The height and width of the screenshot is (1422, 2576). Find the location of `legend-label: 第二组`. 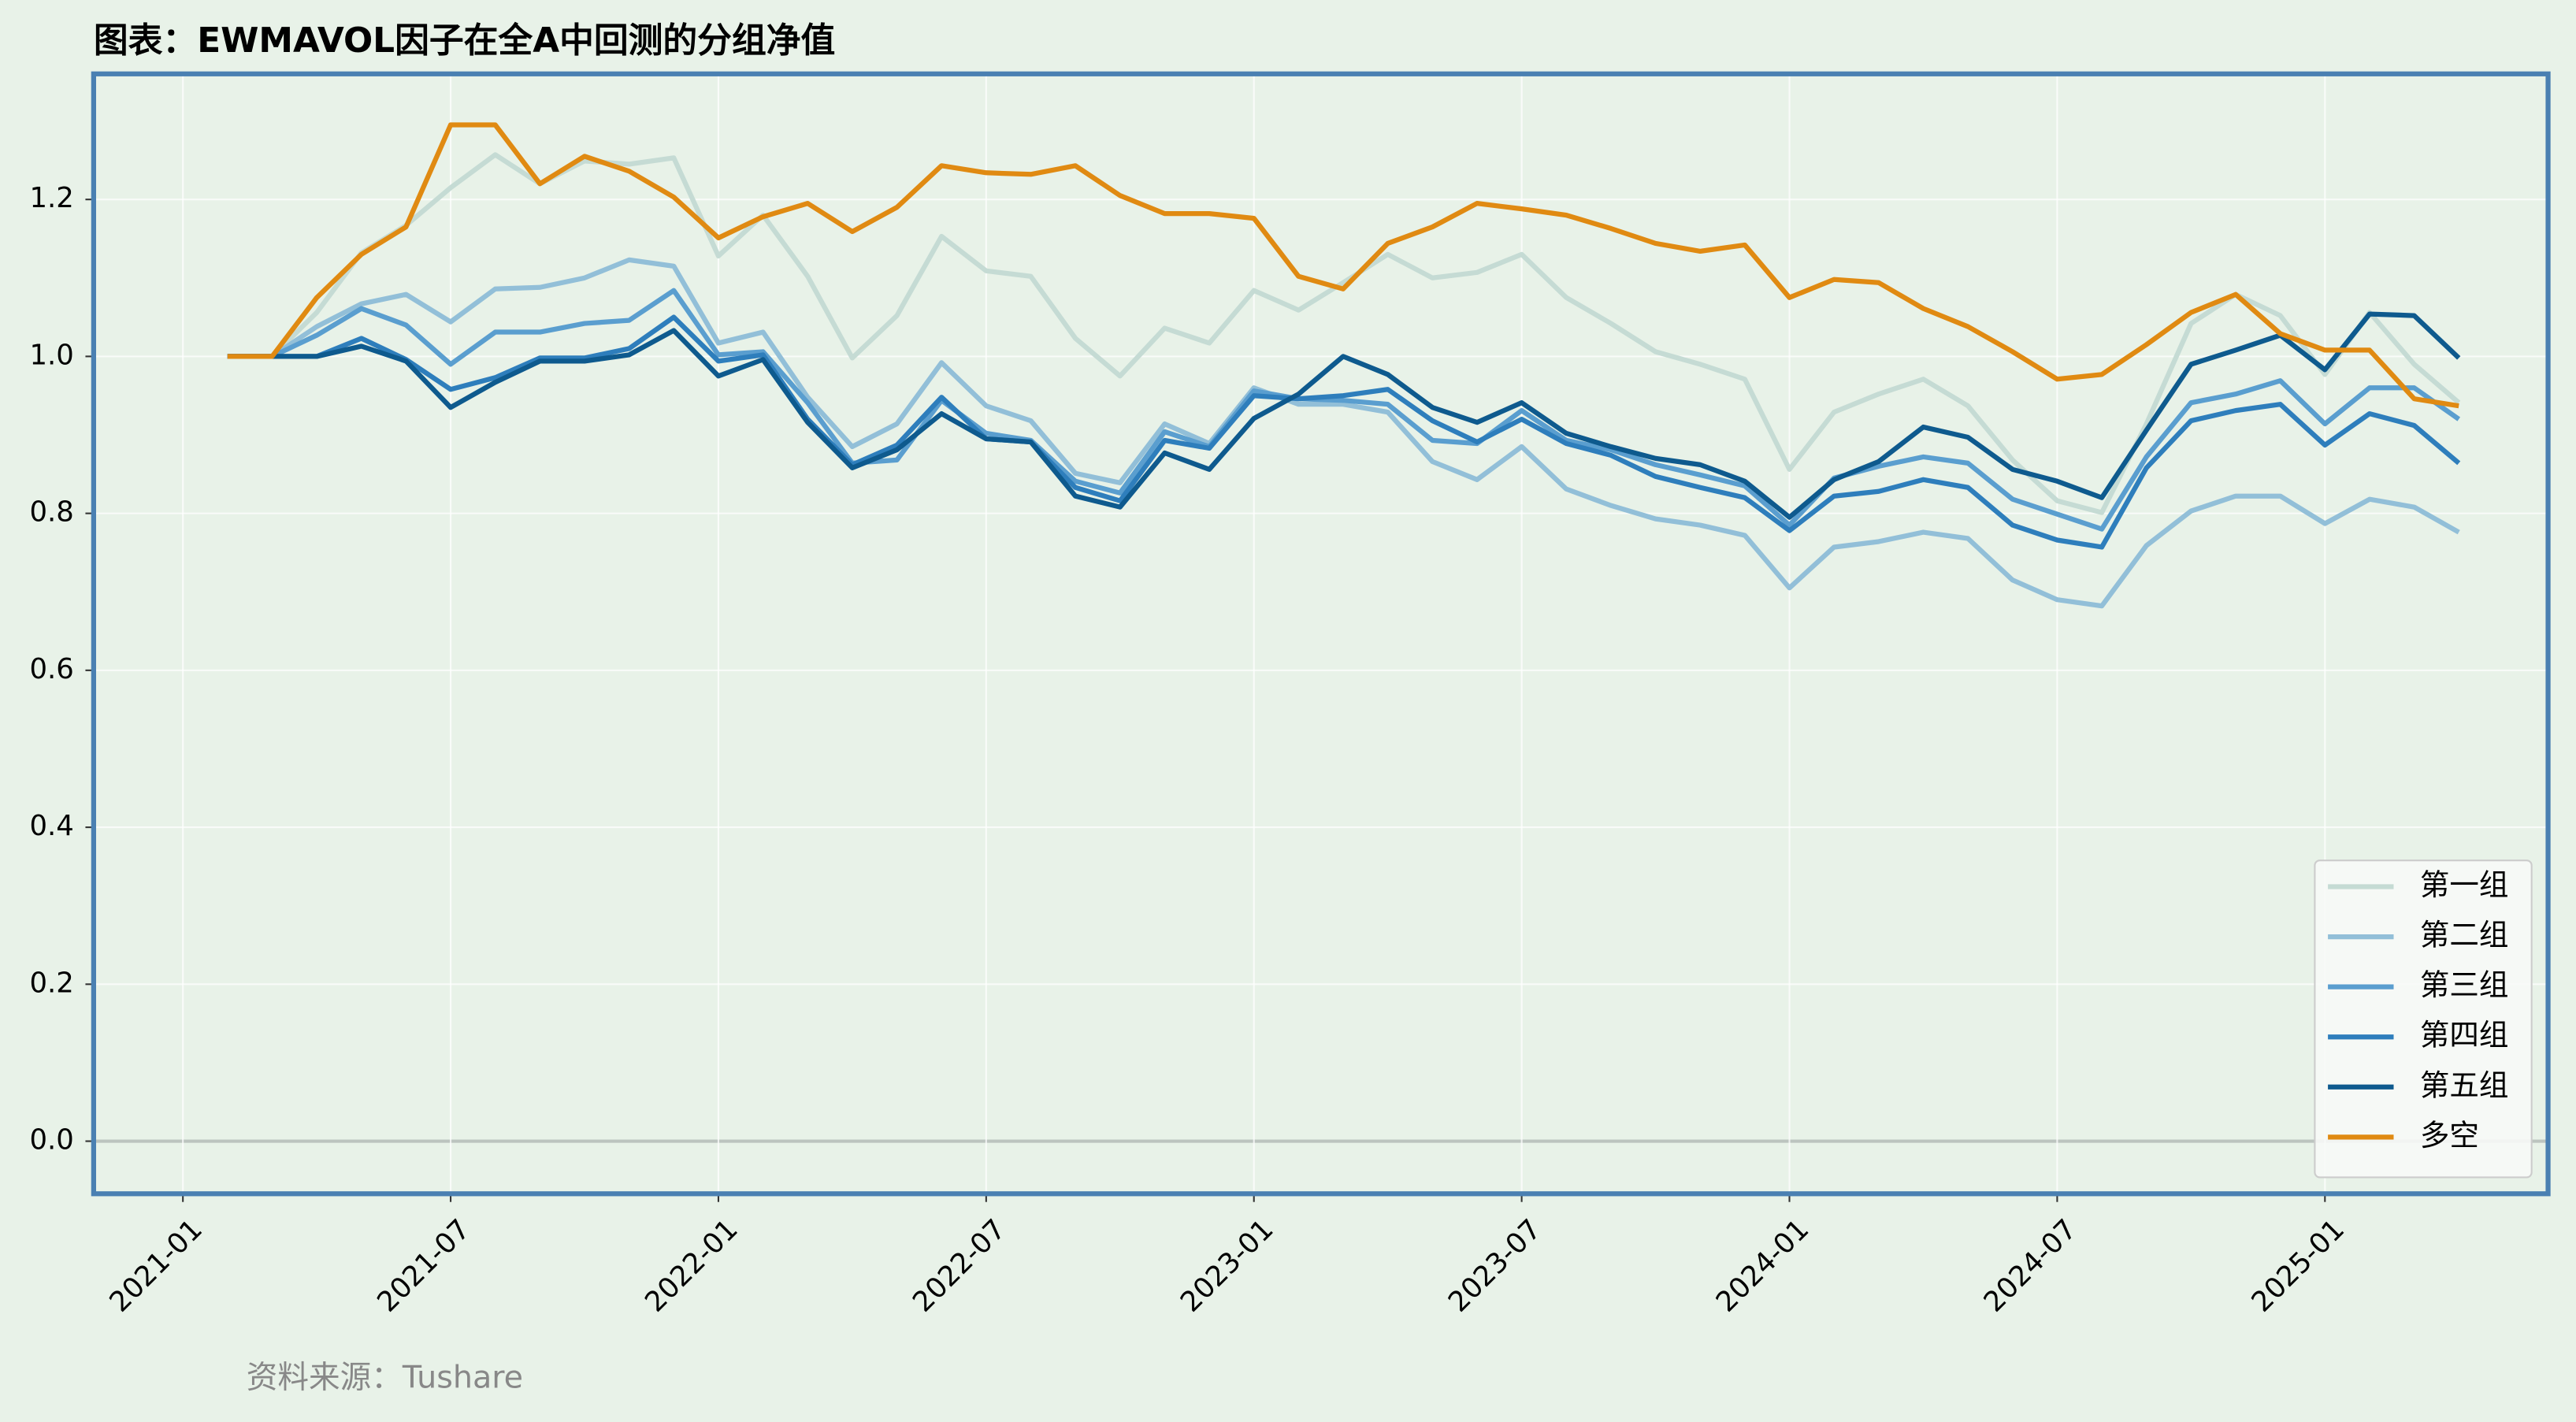

legend-label: 第二组 is located at coordinates (2464, 935).